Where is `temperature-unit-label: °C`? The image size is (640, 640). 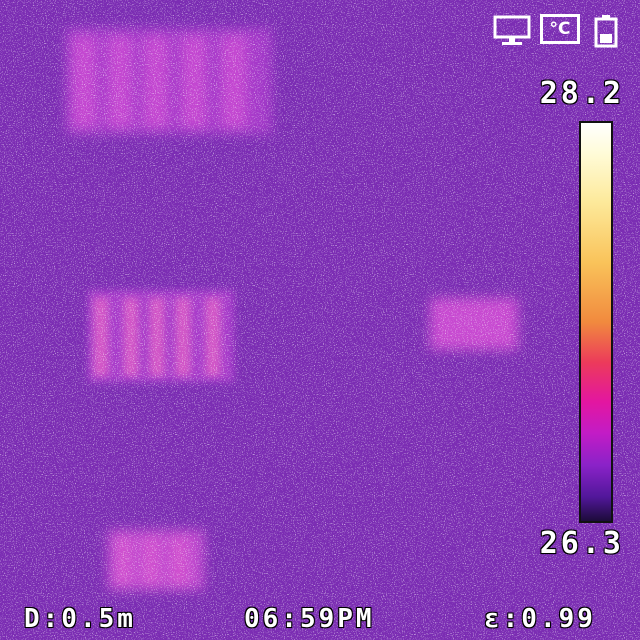 temperature-unit-label: °C is located at coordinates (560, 29).